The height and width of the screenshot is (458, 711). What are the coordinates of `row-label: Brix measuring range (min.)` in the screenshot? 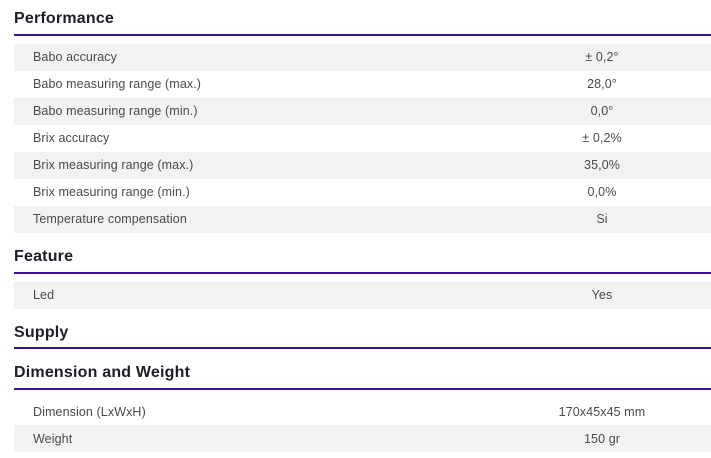 It's located at (111, 192).